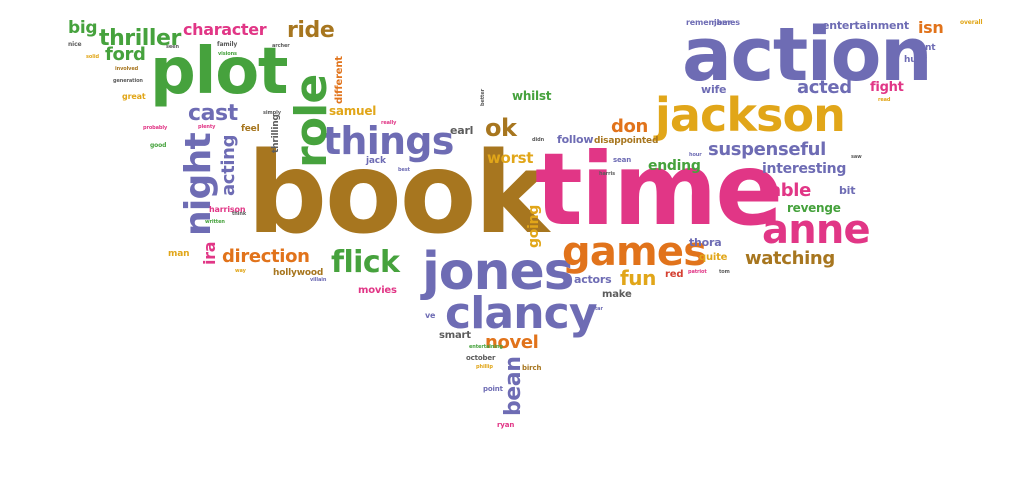 The height and width of the screenshot is (504, 1023). I want to click on word-whilst: whilst, so click(532, 96).